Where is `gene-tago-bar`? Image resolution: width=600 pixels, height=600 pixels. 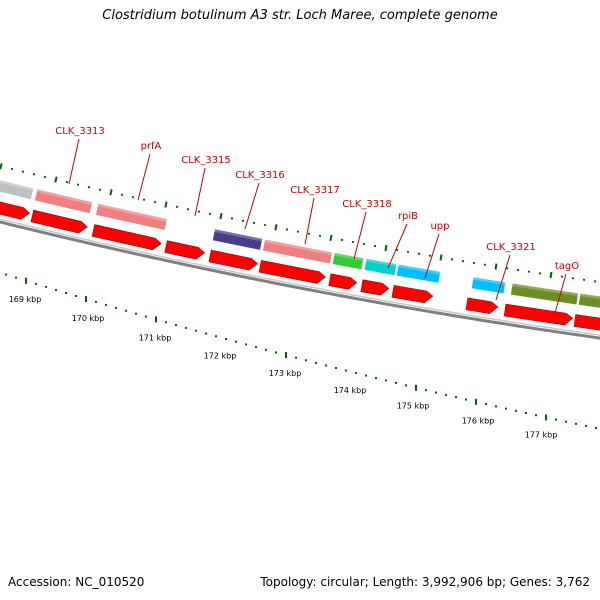 gene-tago-bar is located at coordinates (544, 294).